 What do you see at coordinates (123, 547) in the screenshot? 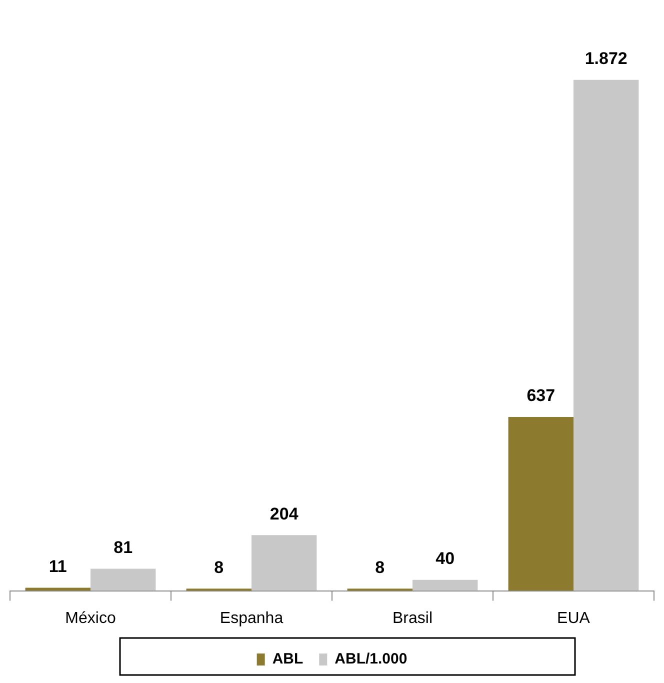
I see `data-label: 81` at bounding box center [123, 547].